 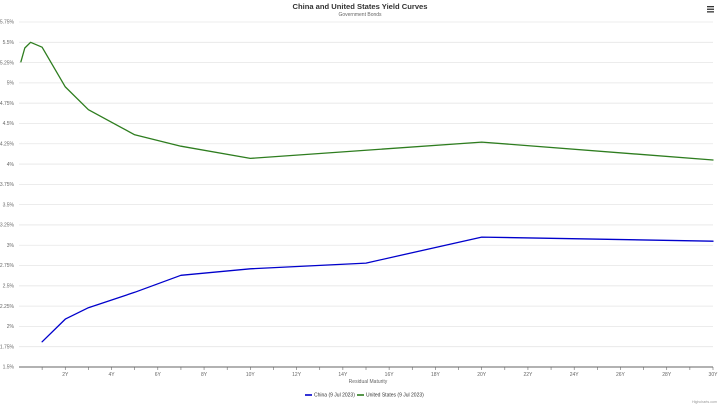 I want to click on y-tick-label: 5.5%, so click(x=9, y=43).